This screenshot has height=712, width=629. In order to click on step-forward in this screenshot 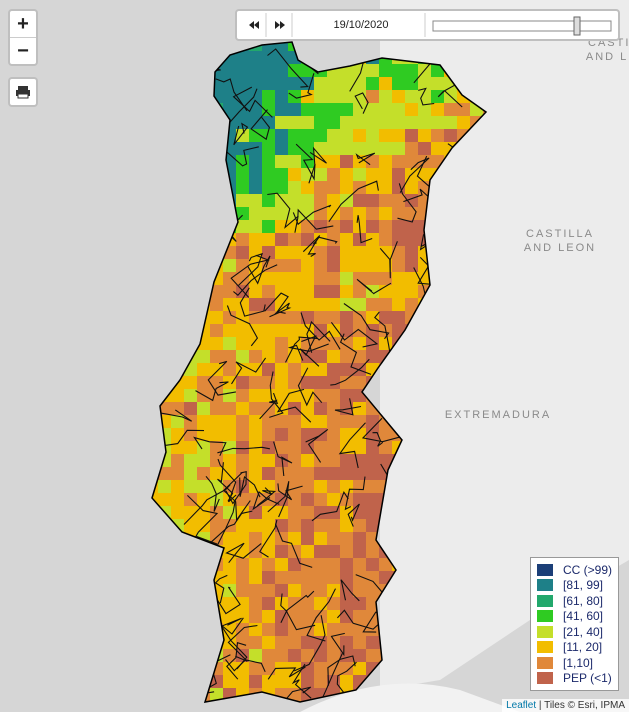, I will do `click(280, 25)`.